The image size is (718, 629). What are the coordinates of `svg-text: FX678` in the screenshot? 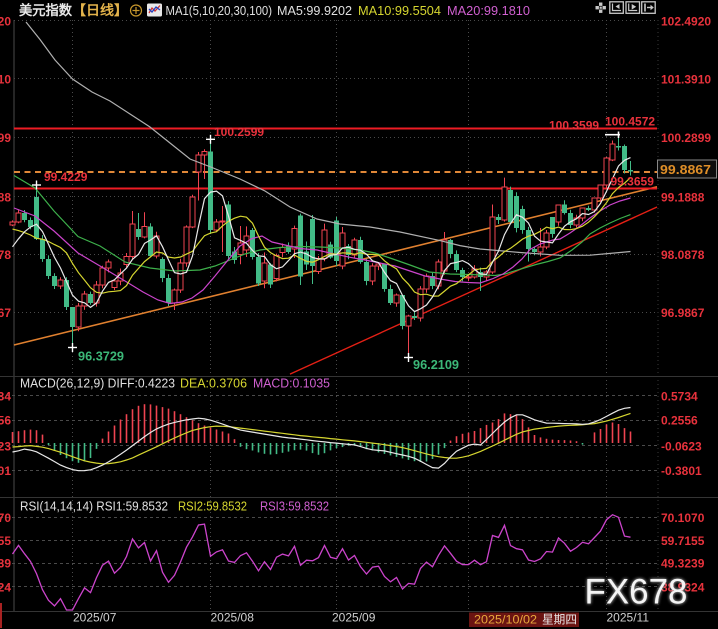 It's located at (636, 592).